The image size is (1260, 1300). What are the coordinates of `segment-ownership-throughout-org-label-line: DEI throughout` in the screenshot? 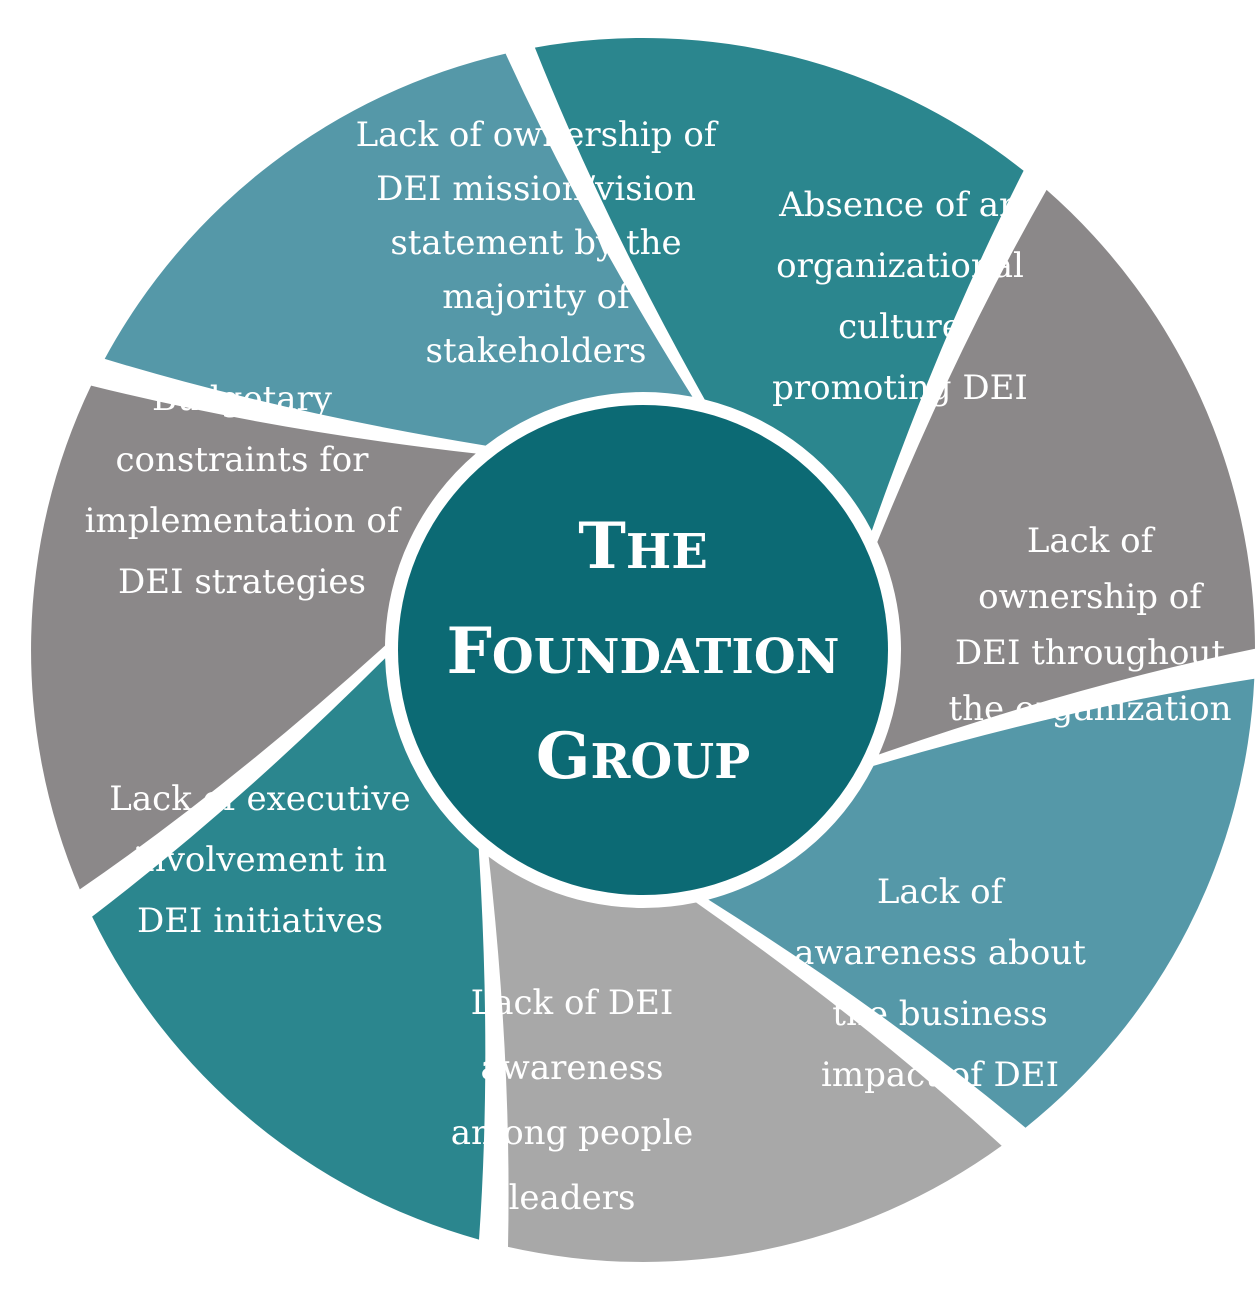 It's located at (1090, 653).